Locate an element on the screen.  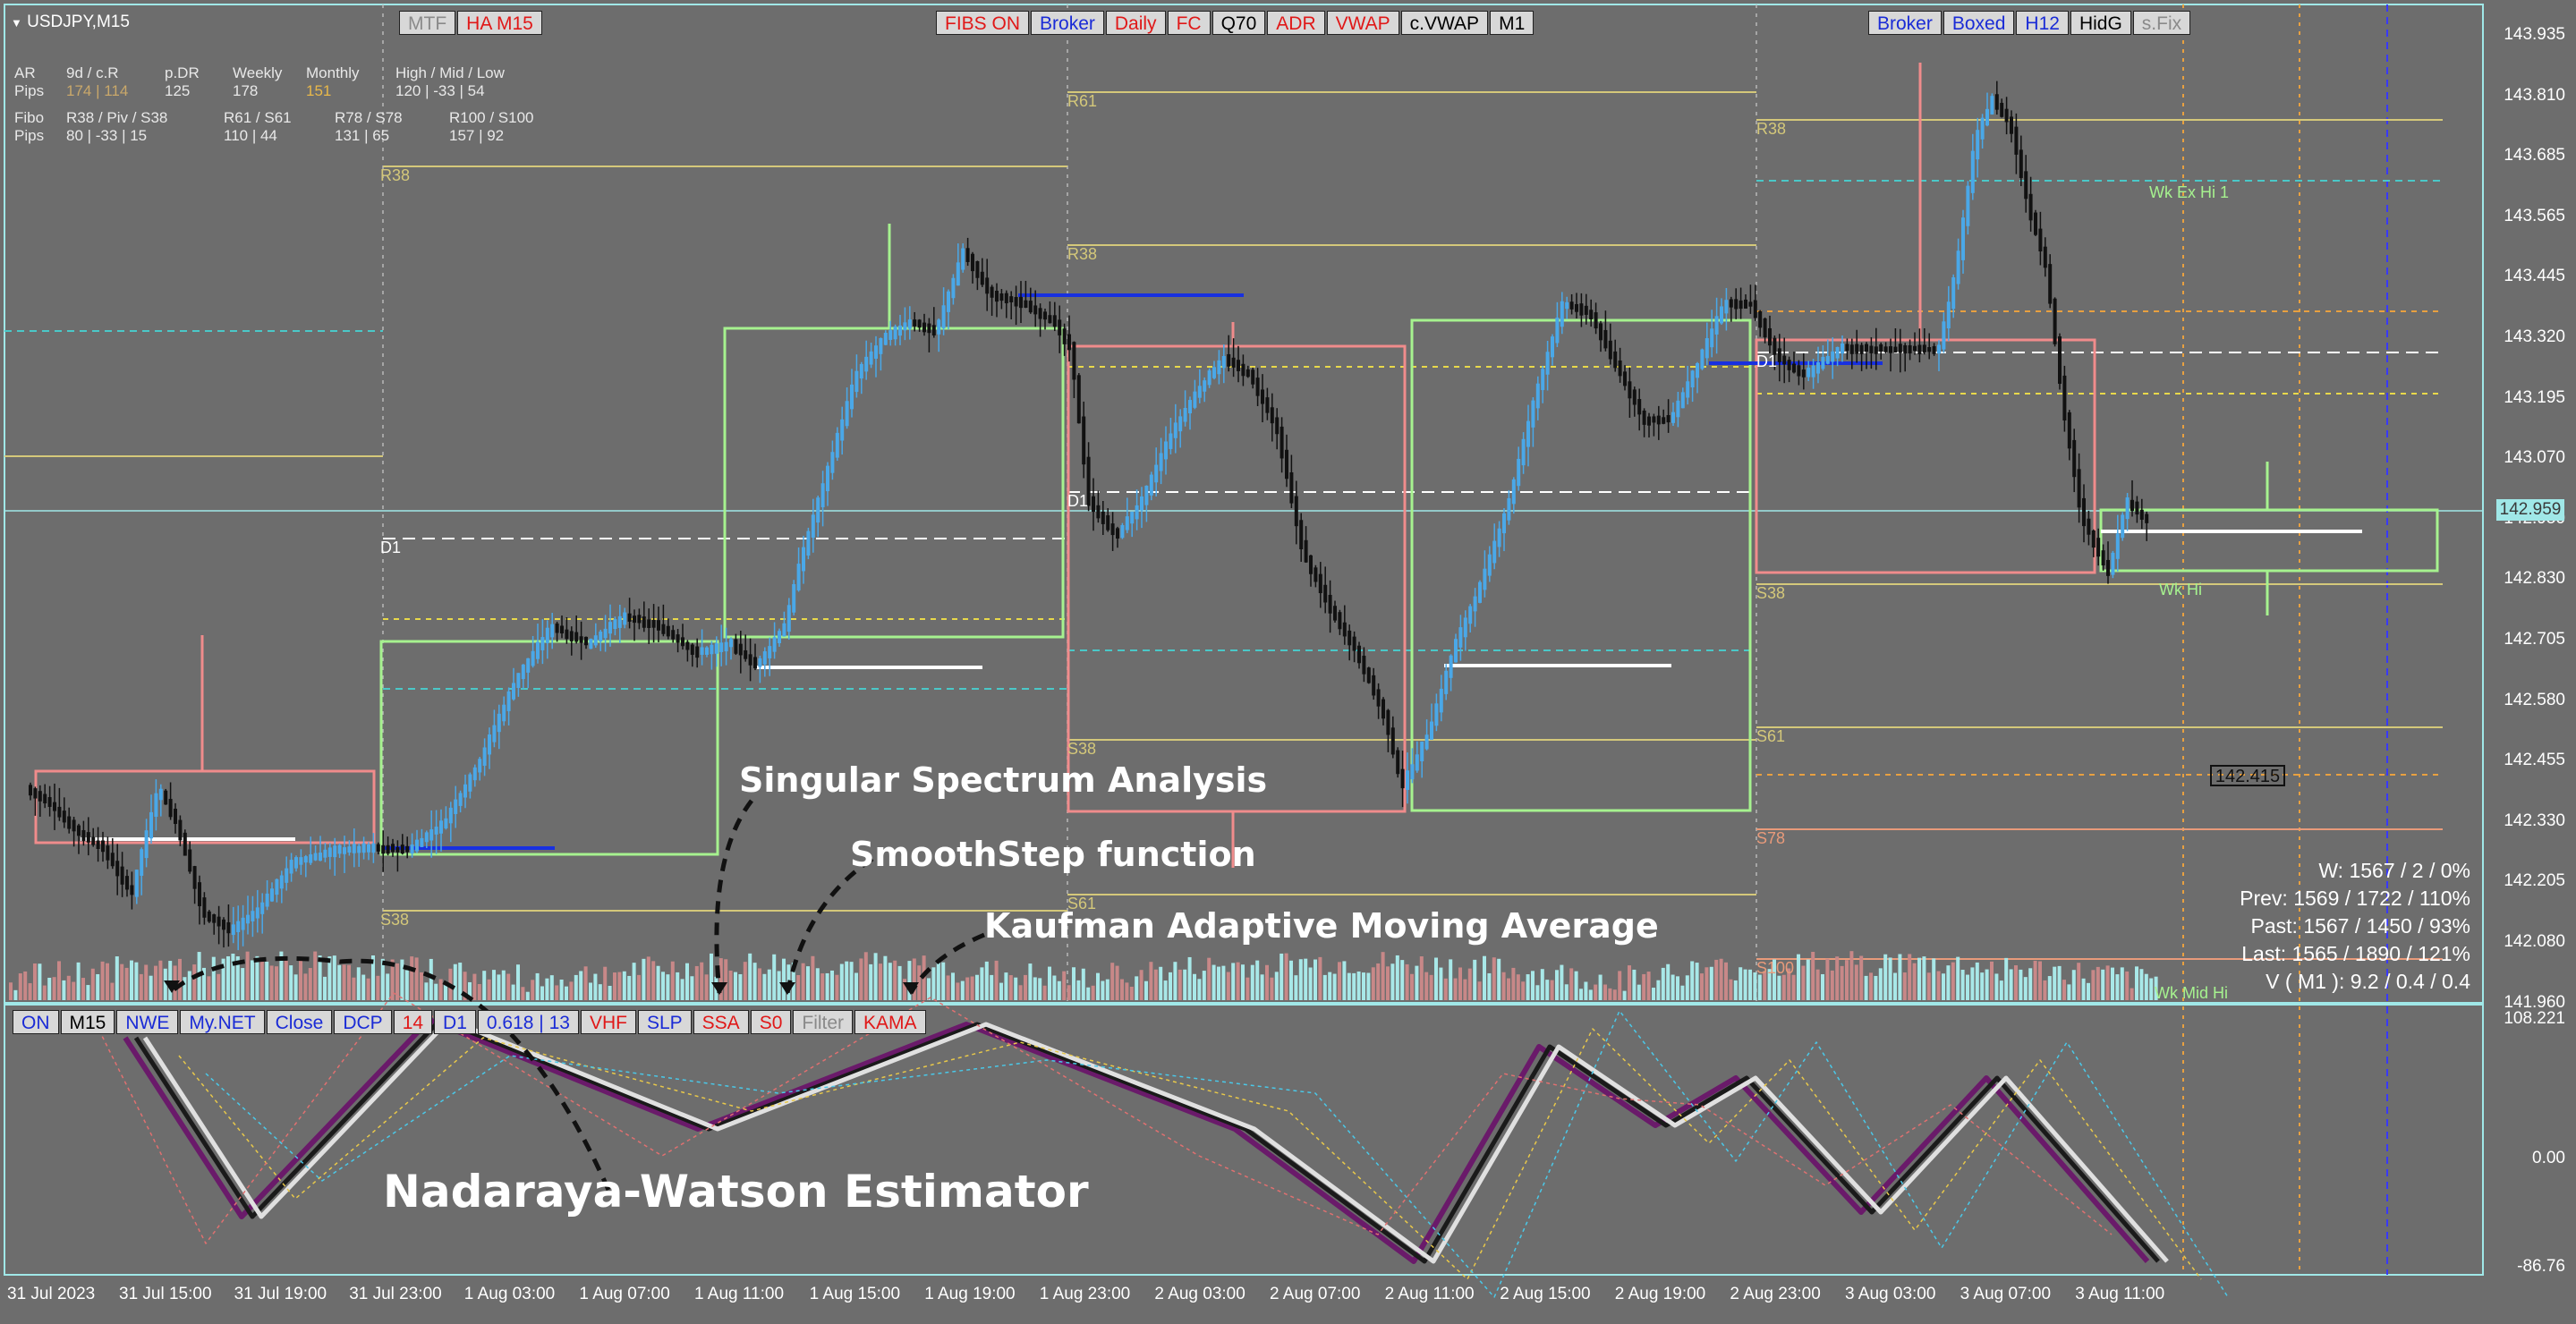
top-toolbar-right-broker-button: Broker is located at coordinates (1905, 23).